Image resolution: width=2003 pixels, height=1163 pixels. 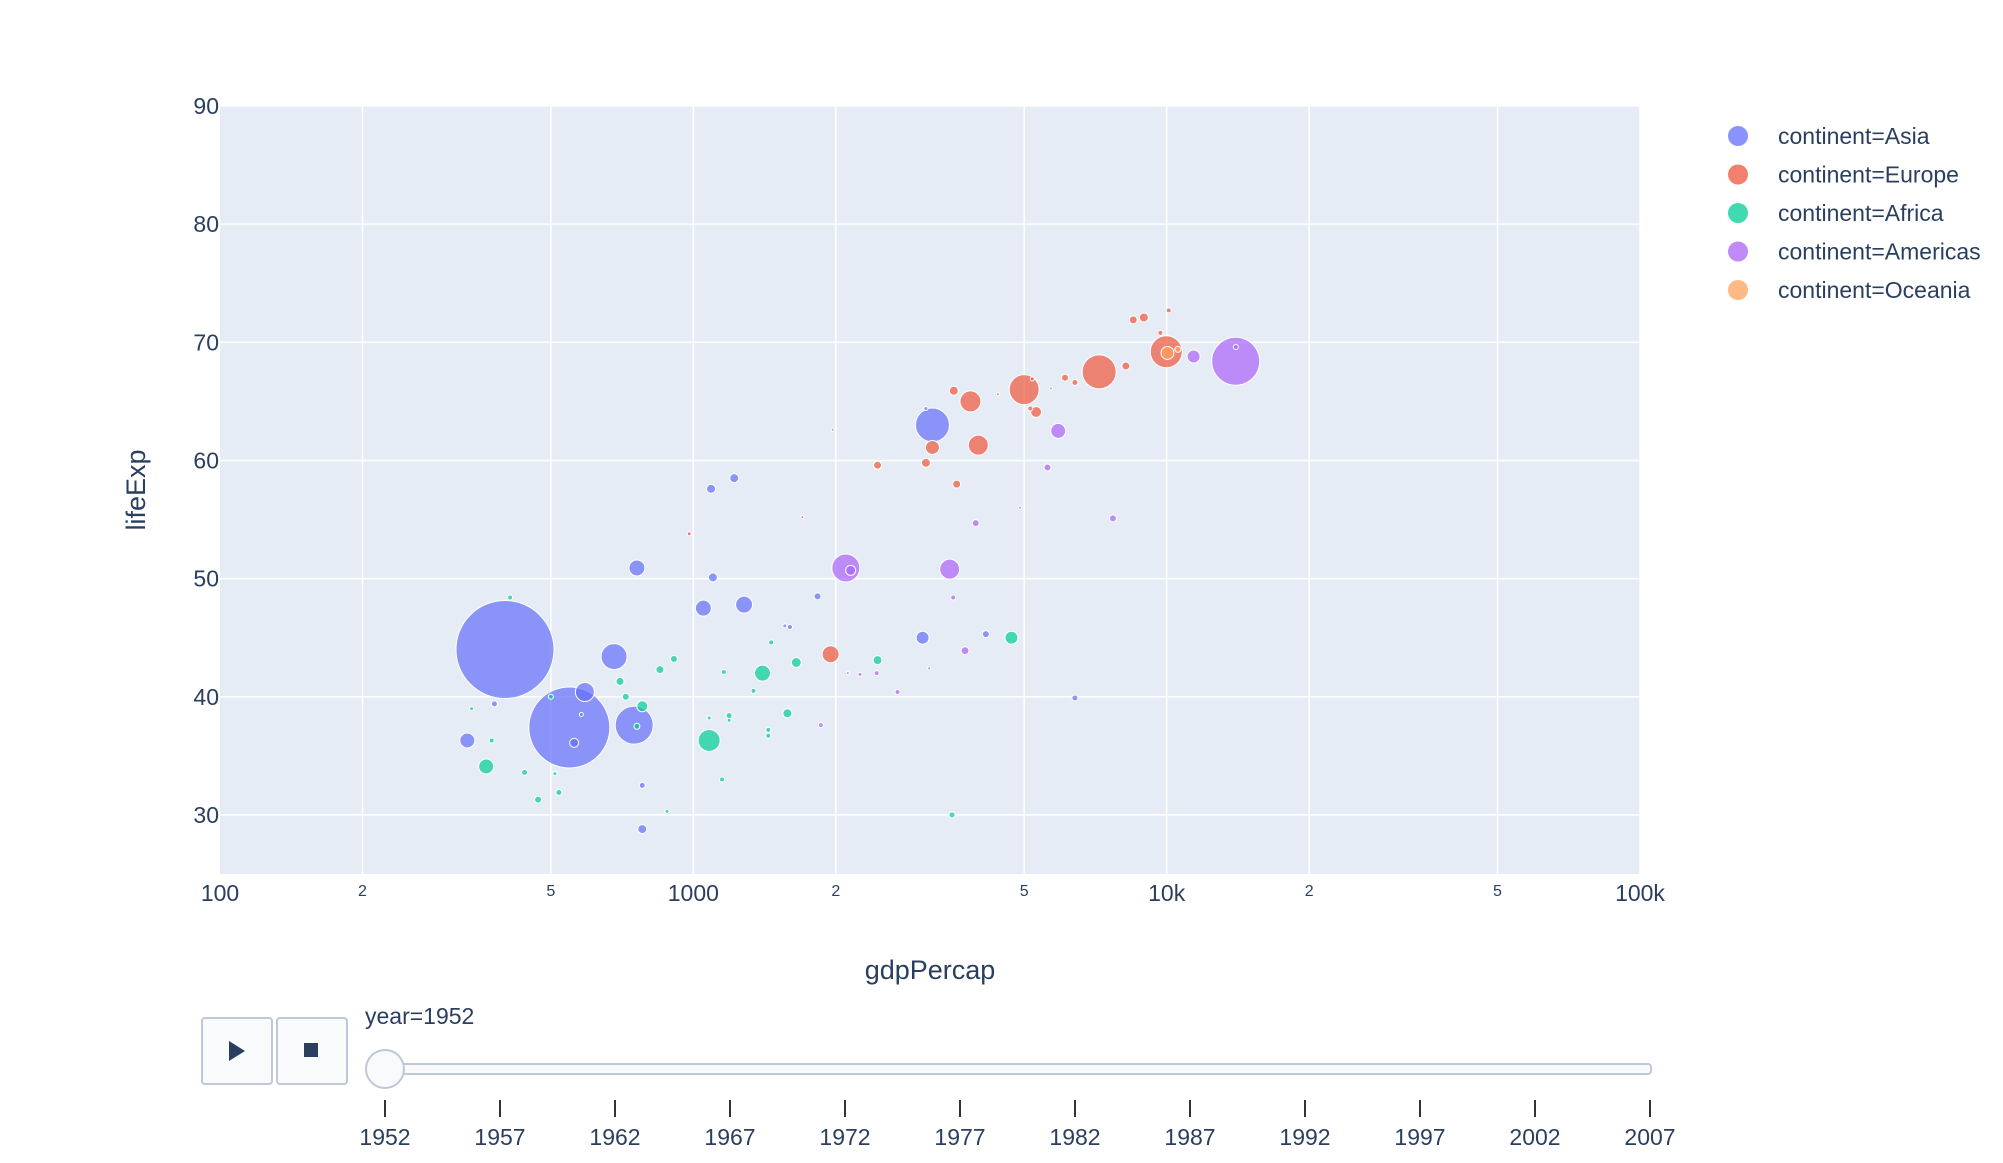 I want to click on slider-handle, so click(x=385, y=1069).